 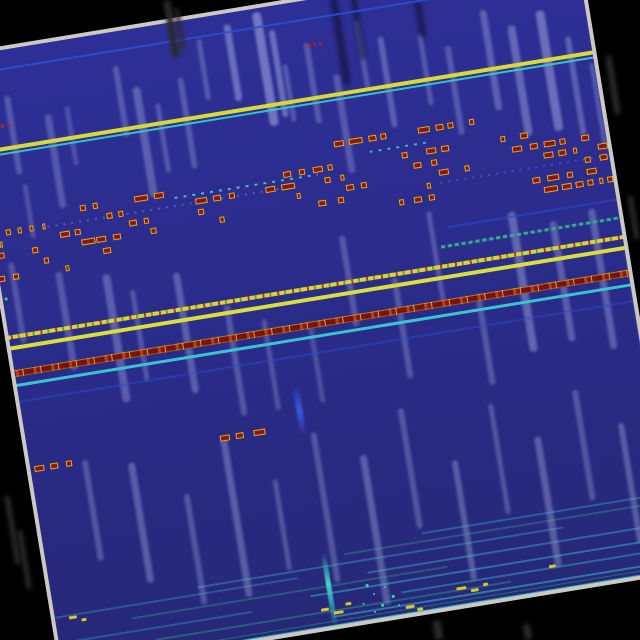 I want to click on dark-streak, so click(x=419, y=19).